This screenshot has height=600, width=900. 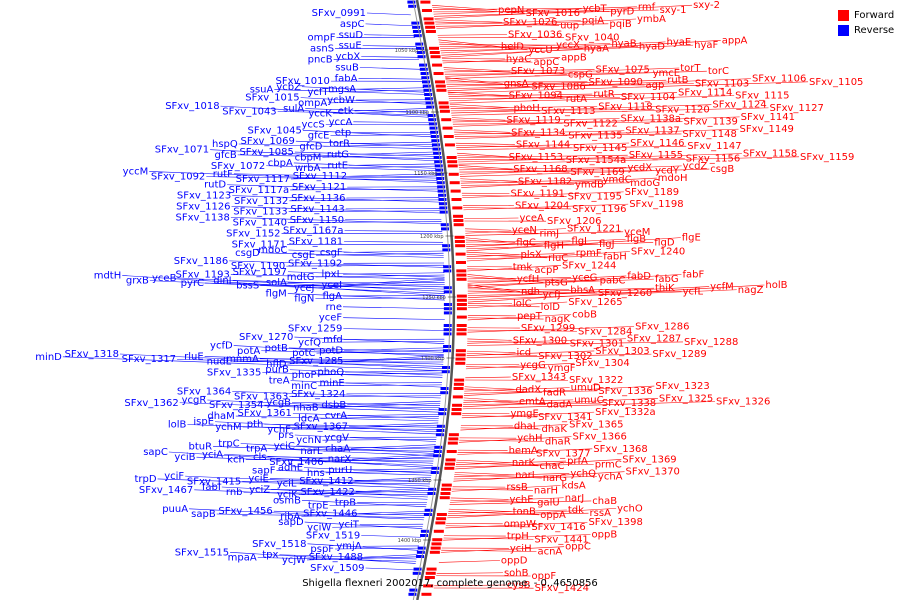 What do you see at coordinates (711, 342) in the screenshot?
I see `forward-gene-label-sfxv-1288: SFxv_1288` at bounding box center [711, 342].